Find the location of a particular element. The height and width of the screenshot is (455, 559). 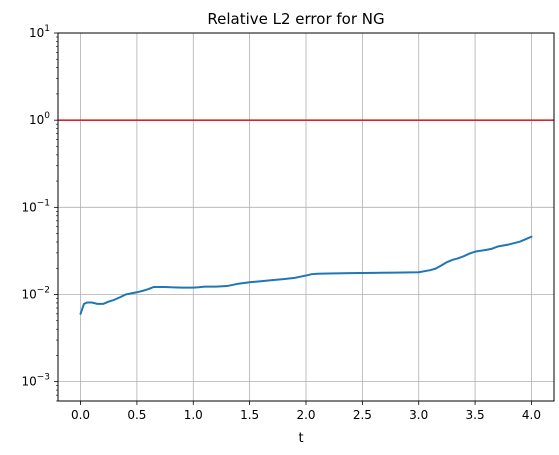

x-axis: 0.0 0.5 1.0 1.5 2.0 2.5 3.0 3.5 4.0 is located at coordinates (306, 411).